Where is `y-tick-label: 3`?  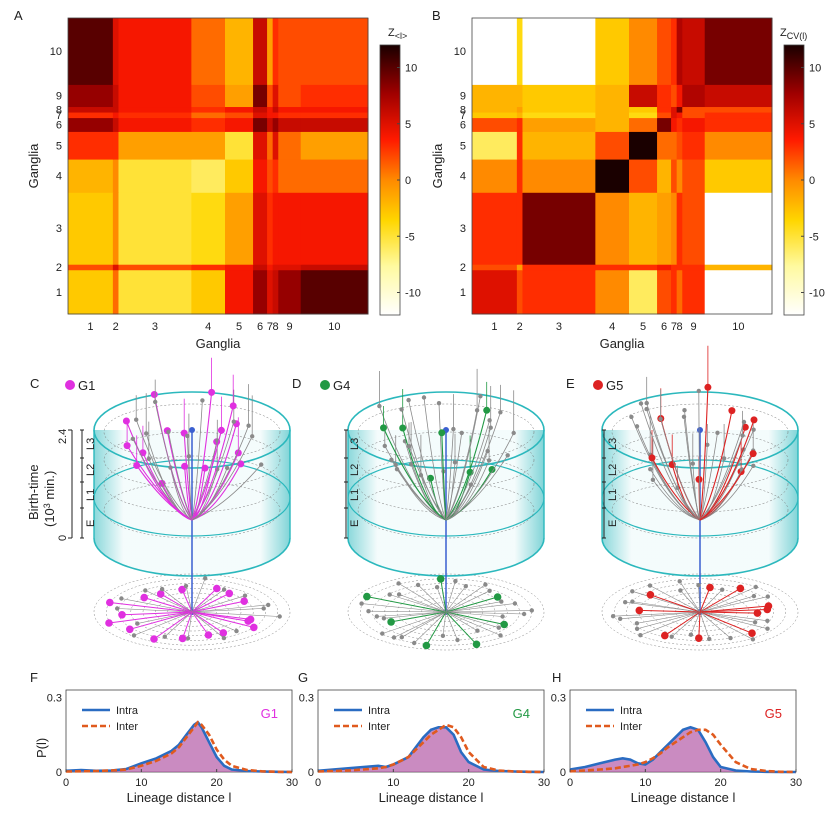
y-tick-label: 3 is located at coordinates (59, 229).